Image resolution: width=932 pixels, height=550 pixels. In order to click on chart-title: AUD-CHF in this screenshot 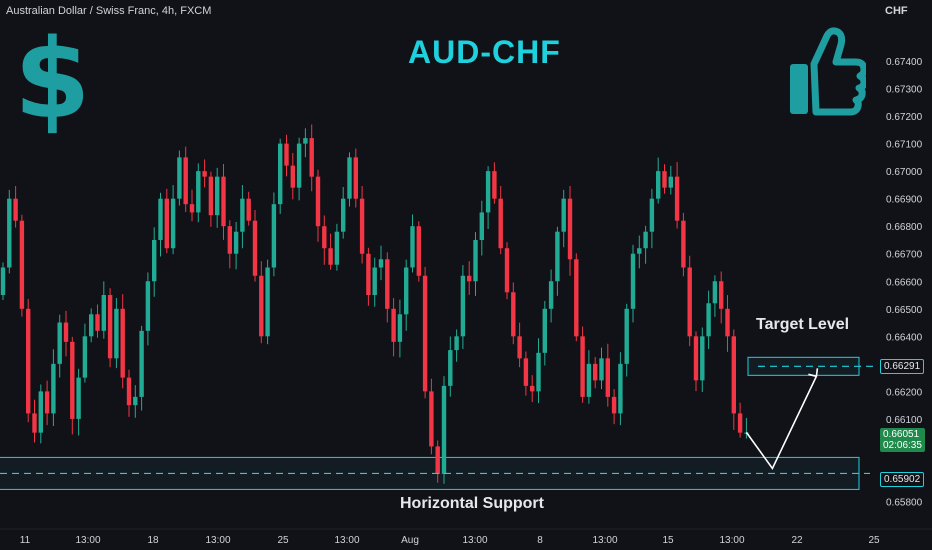, I will do `click(484, 52)`.